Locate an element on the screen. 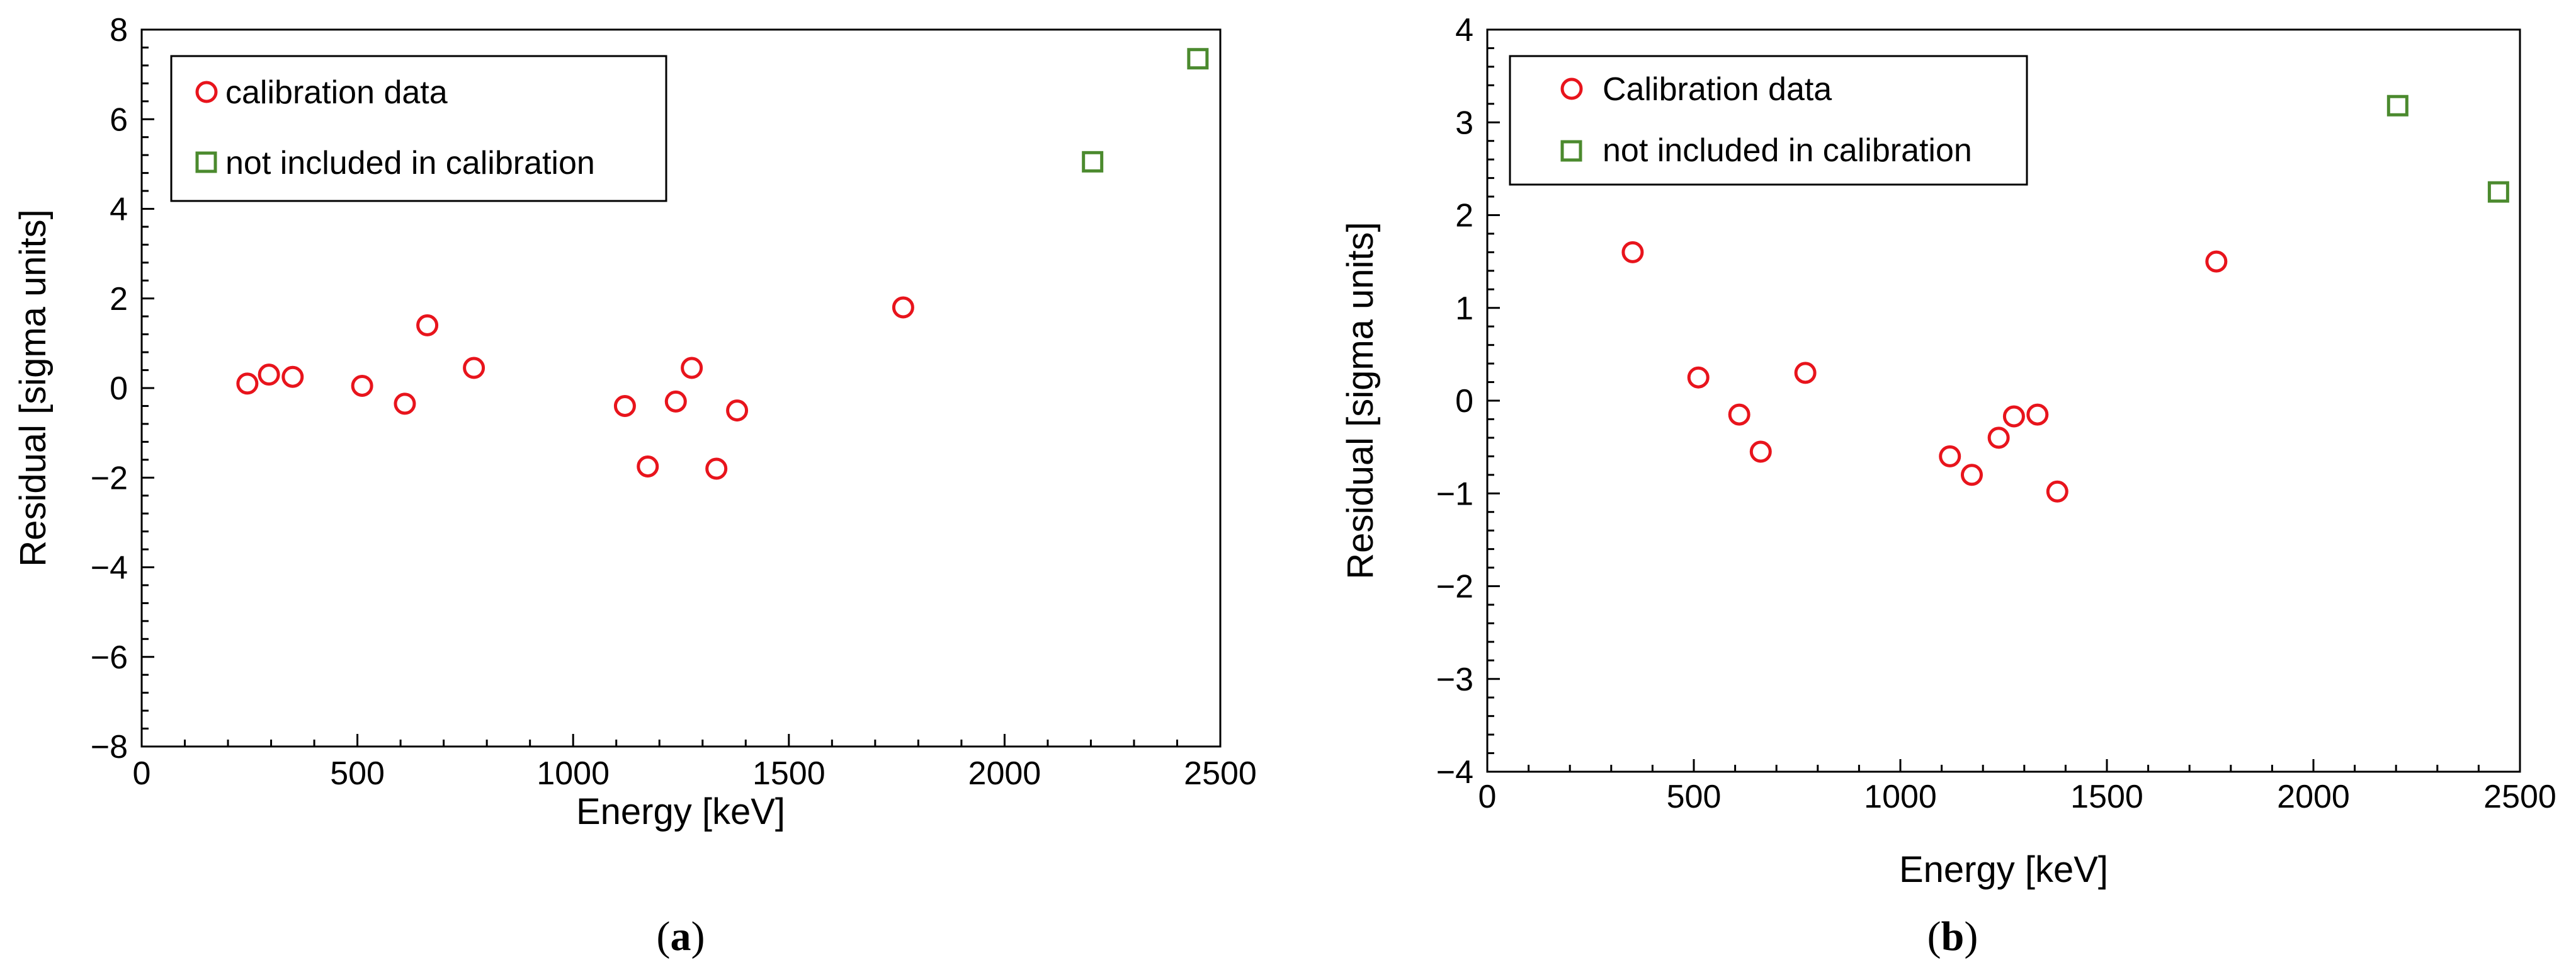  y-axis-title-b: Residual [sigma units] is located at coordinates (1360, 400).